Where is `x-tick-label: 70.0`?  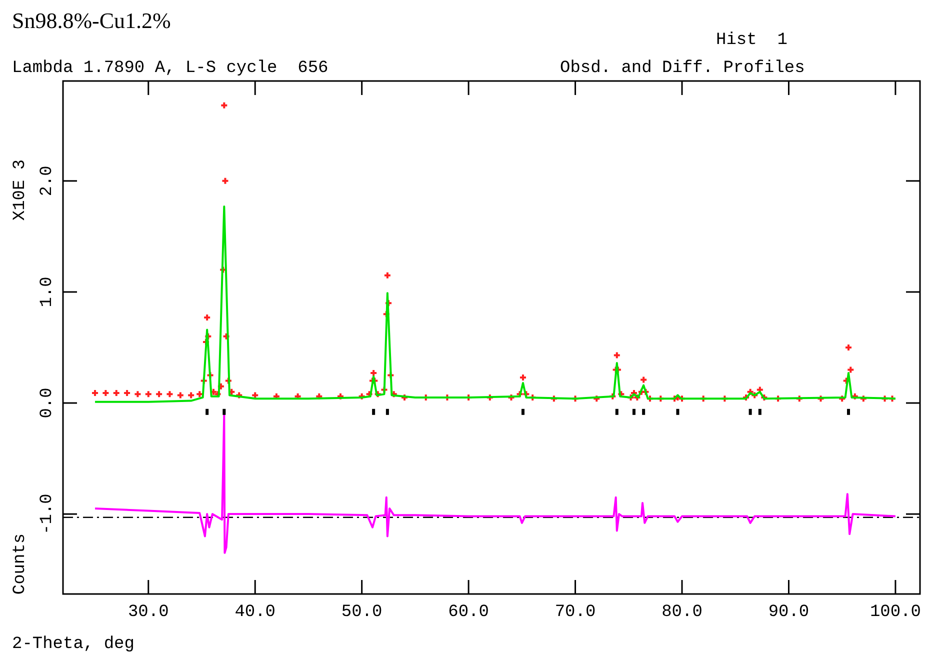 x-tick-label: 70.0 is located at coordinates (575, 612).